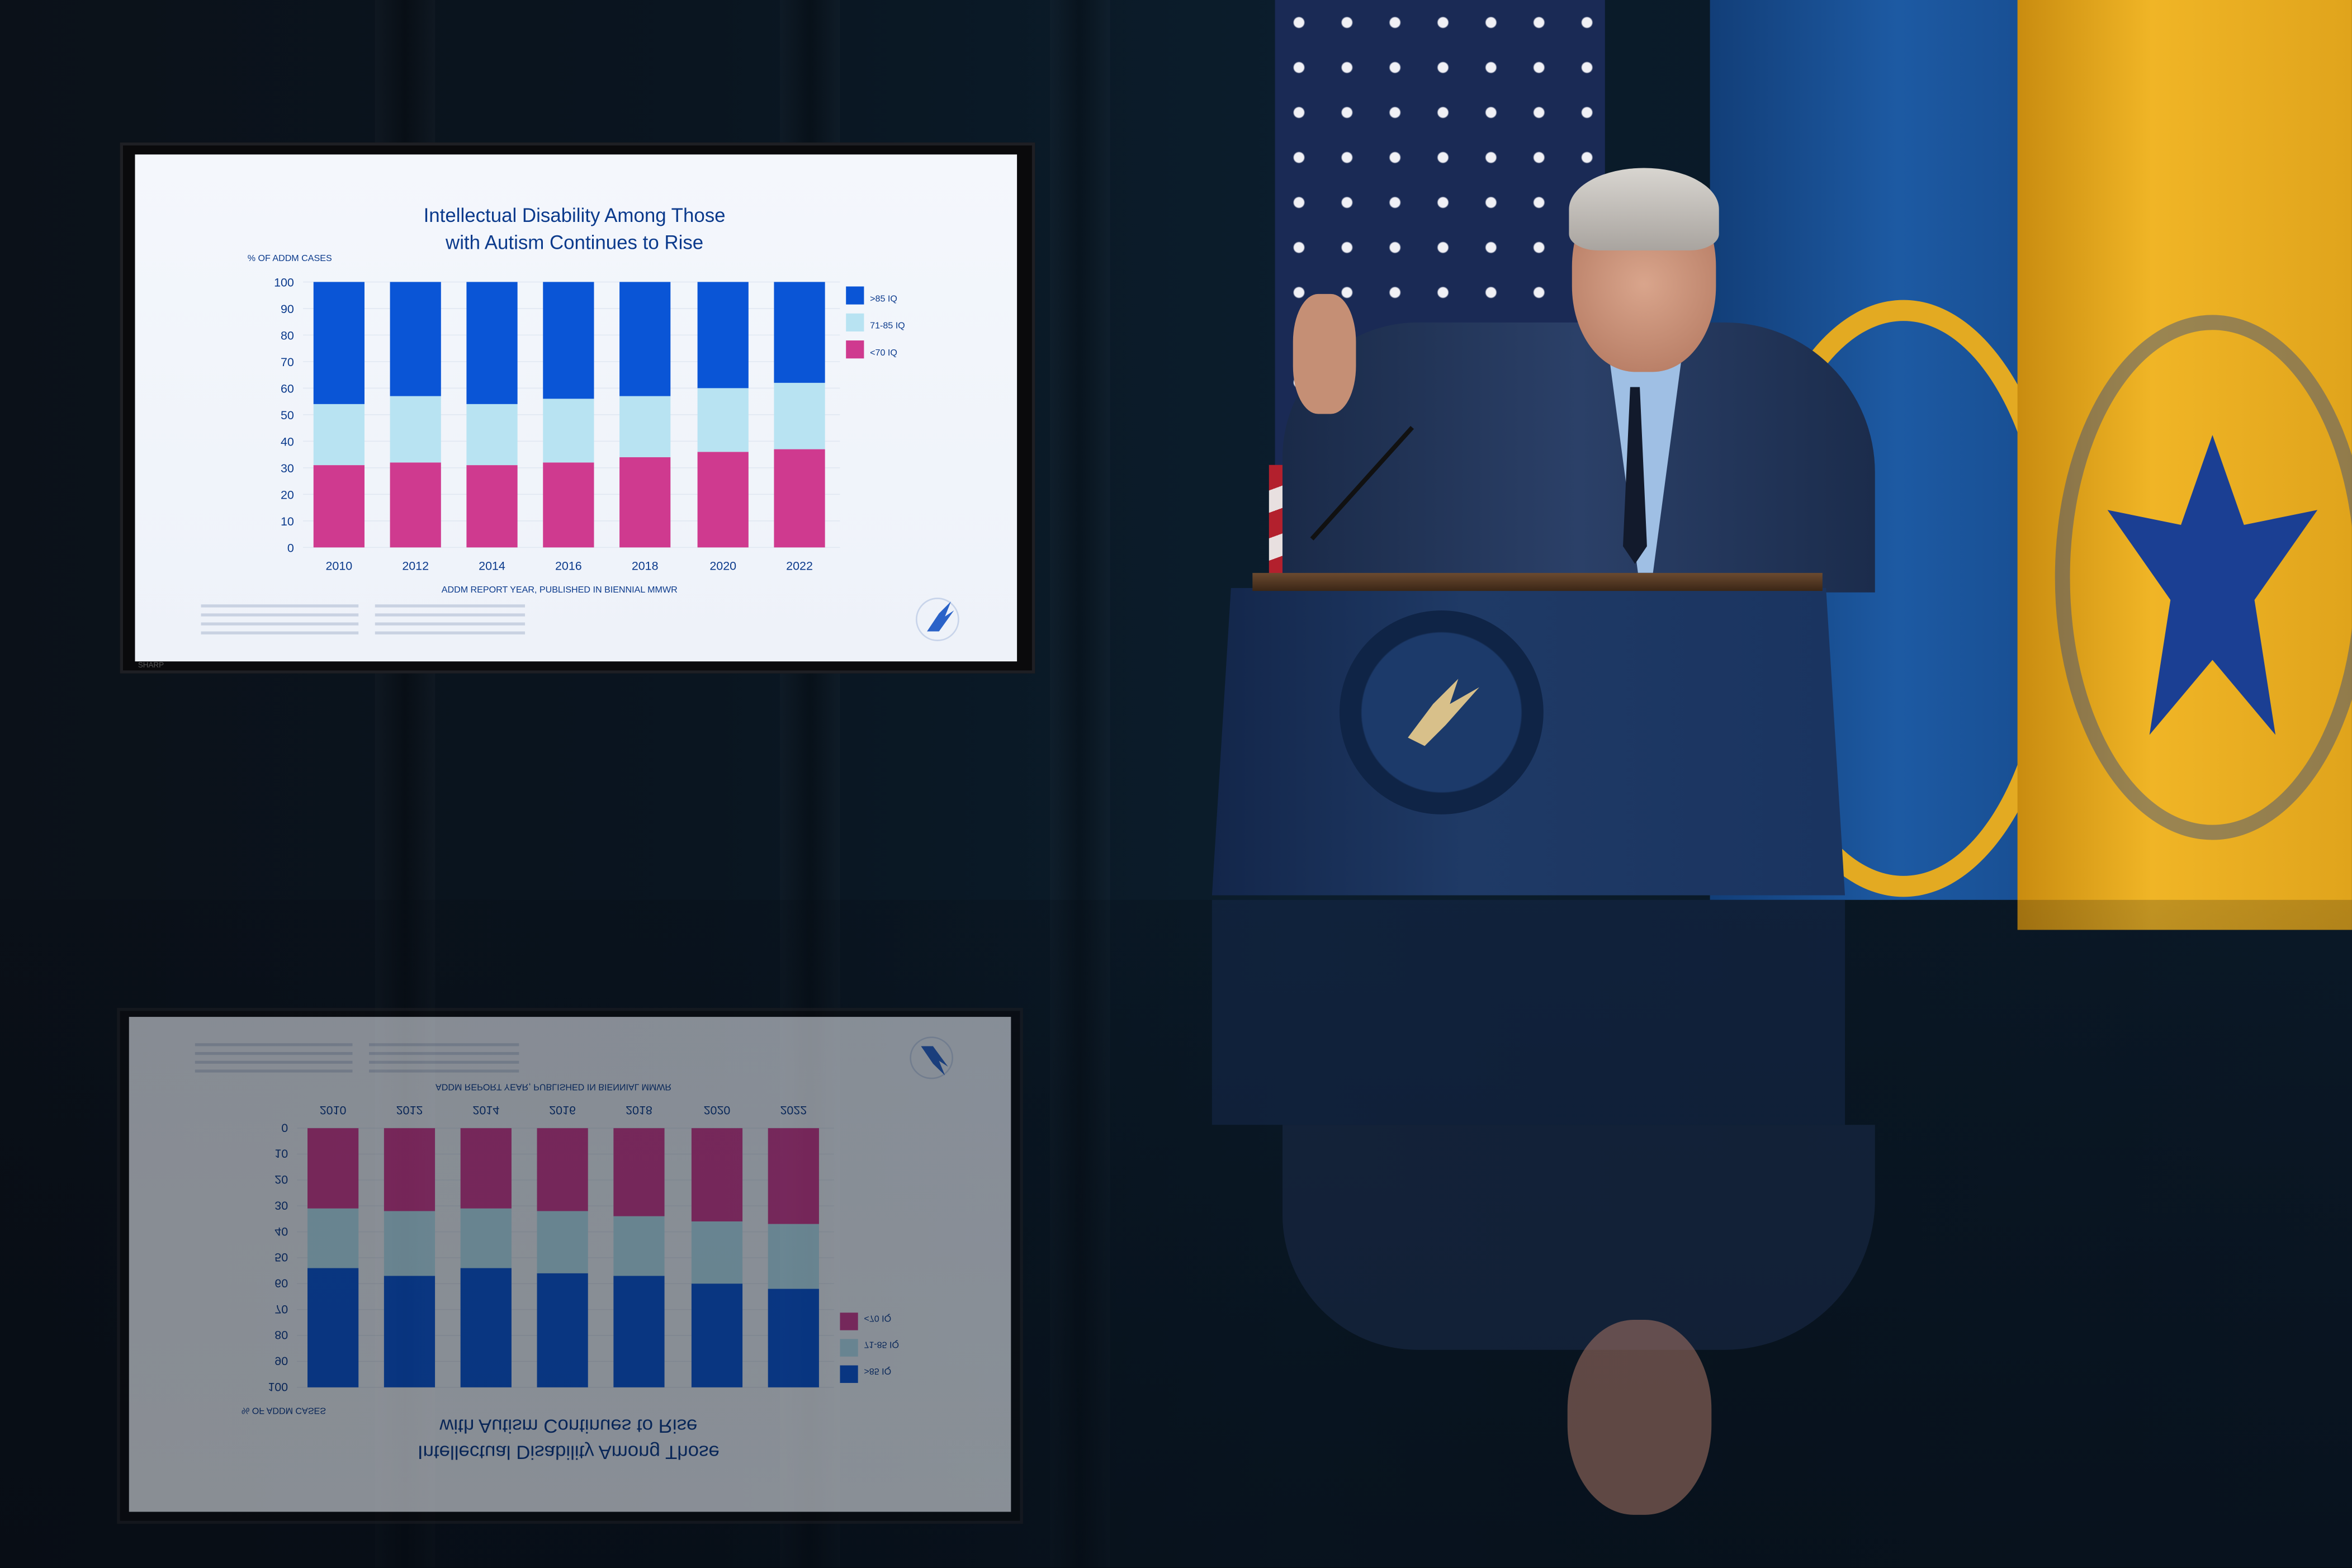 This screenshot has width=2352, height=1568. Describe the element at coordinates (1324, 353) in the screenshot. I see `speaker-hand` at that location.